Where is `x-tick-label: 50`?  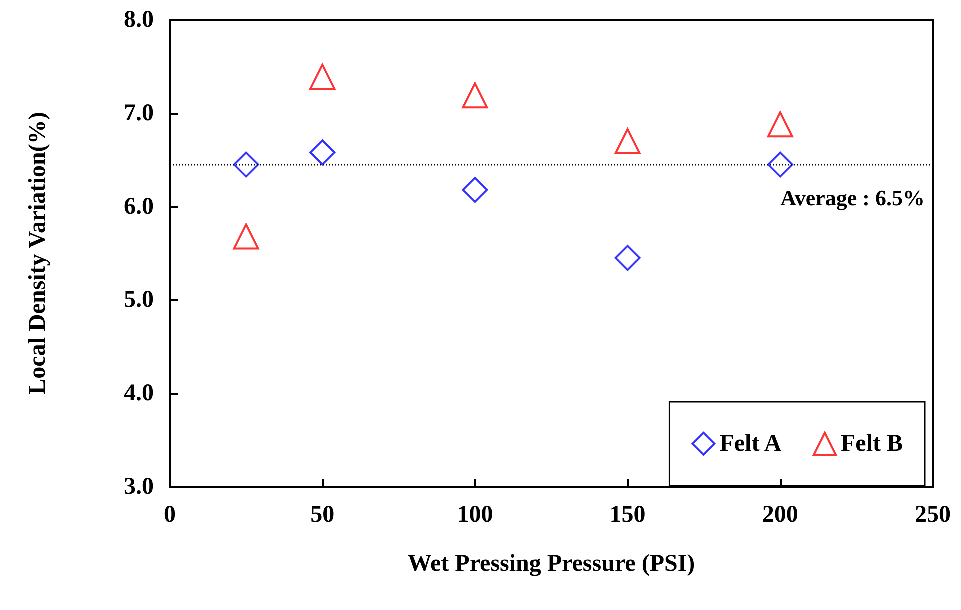 x-tick-label: 50 is located at coordinates (322, 515).